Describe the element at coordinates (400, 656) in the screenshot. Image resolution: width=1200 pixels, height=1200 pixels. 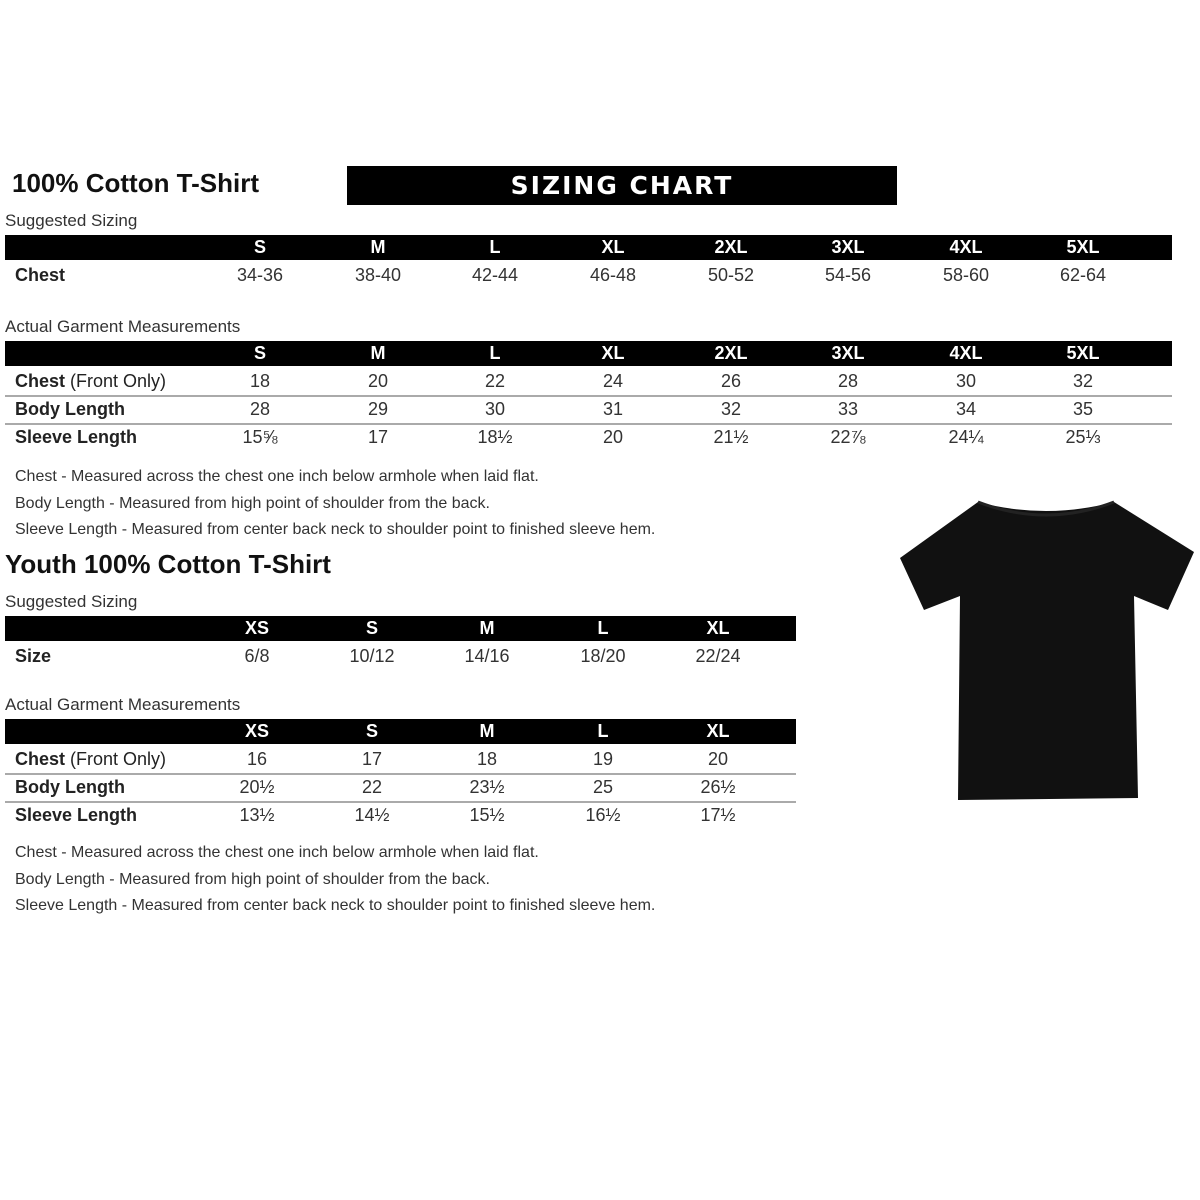
I see `table-row: Size 6/8 10/12 14/16 18/20 22/24` at that location.